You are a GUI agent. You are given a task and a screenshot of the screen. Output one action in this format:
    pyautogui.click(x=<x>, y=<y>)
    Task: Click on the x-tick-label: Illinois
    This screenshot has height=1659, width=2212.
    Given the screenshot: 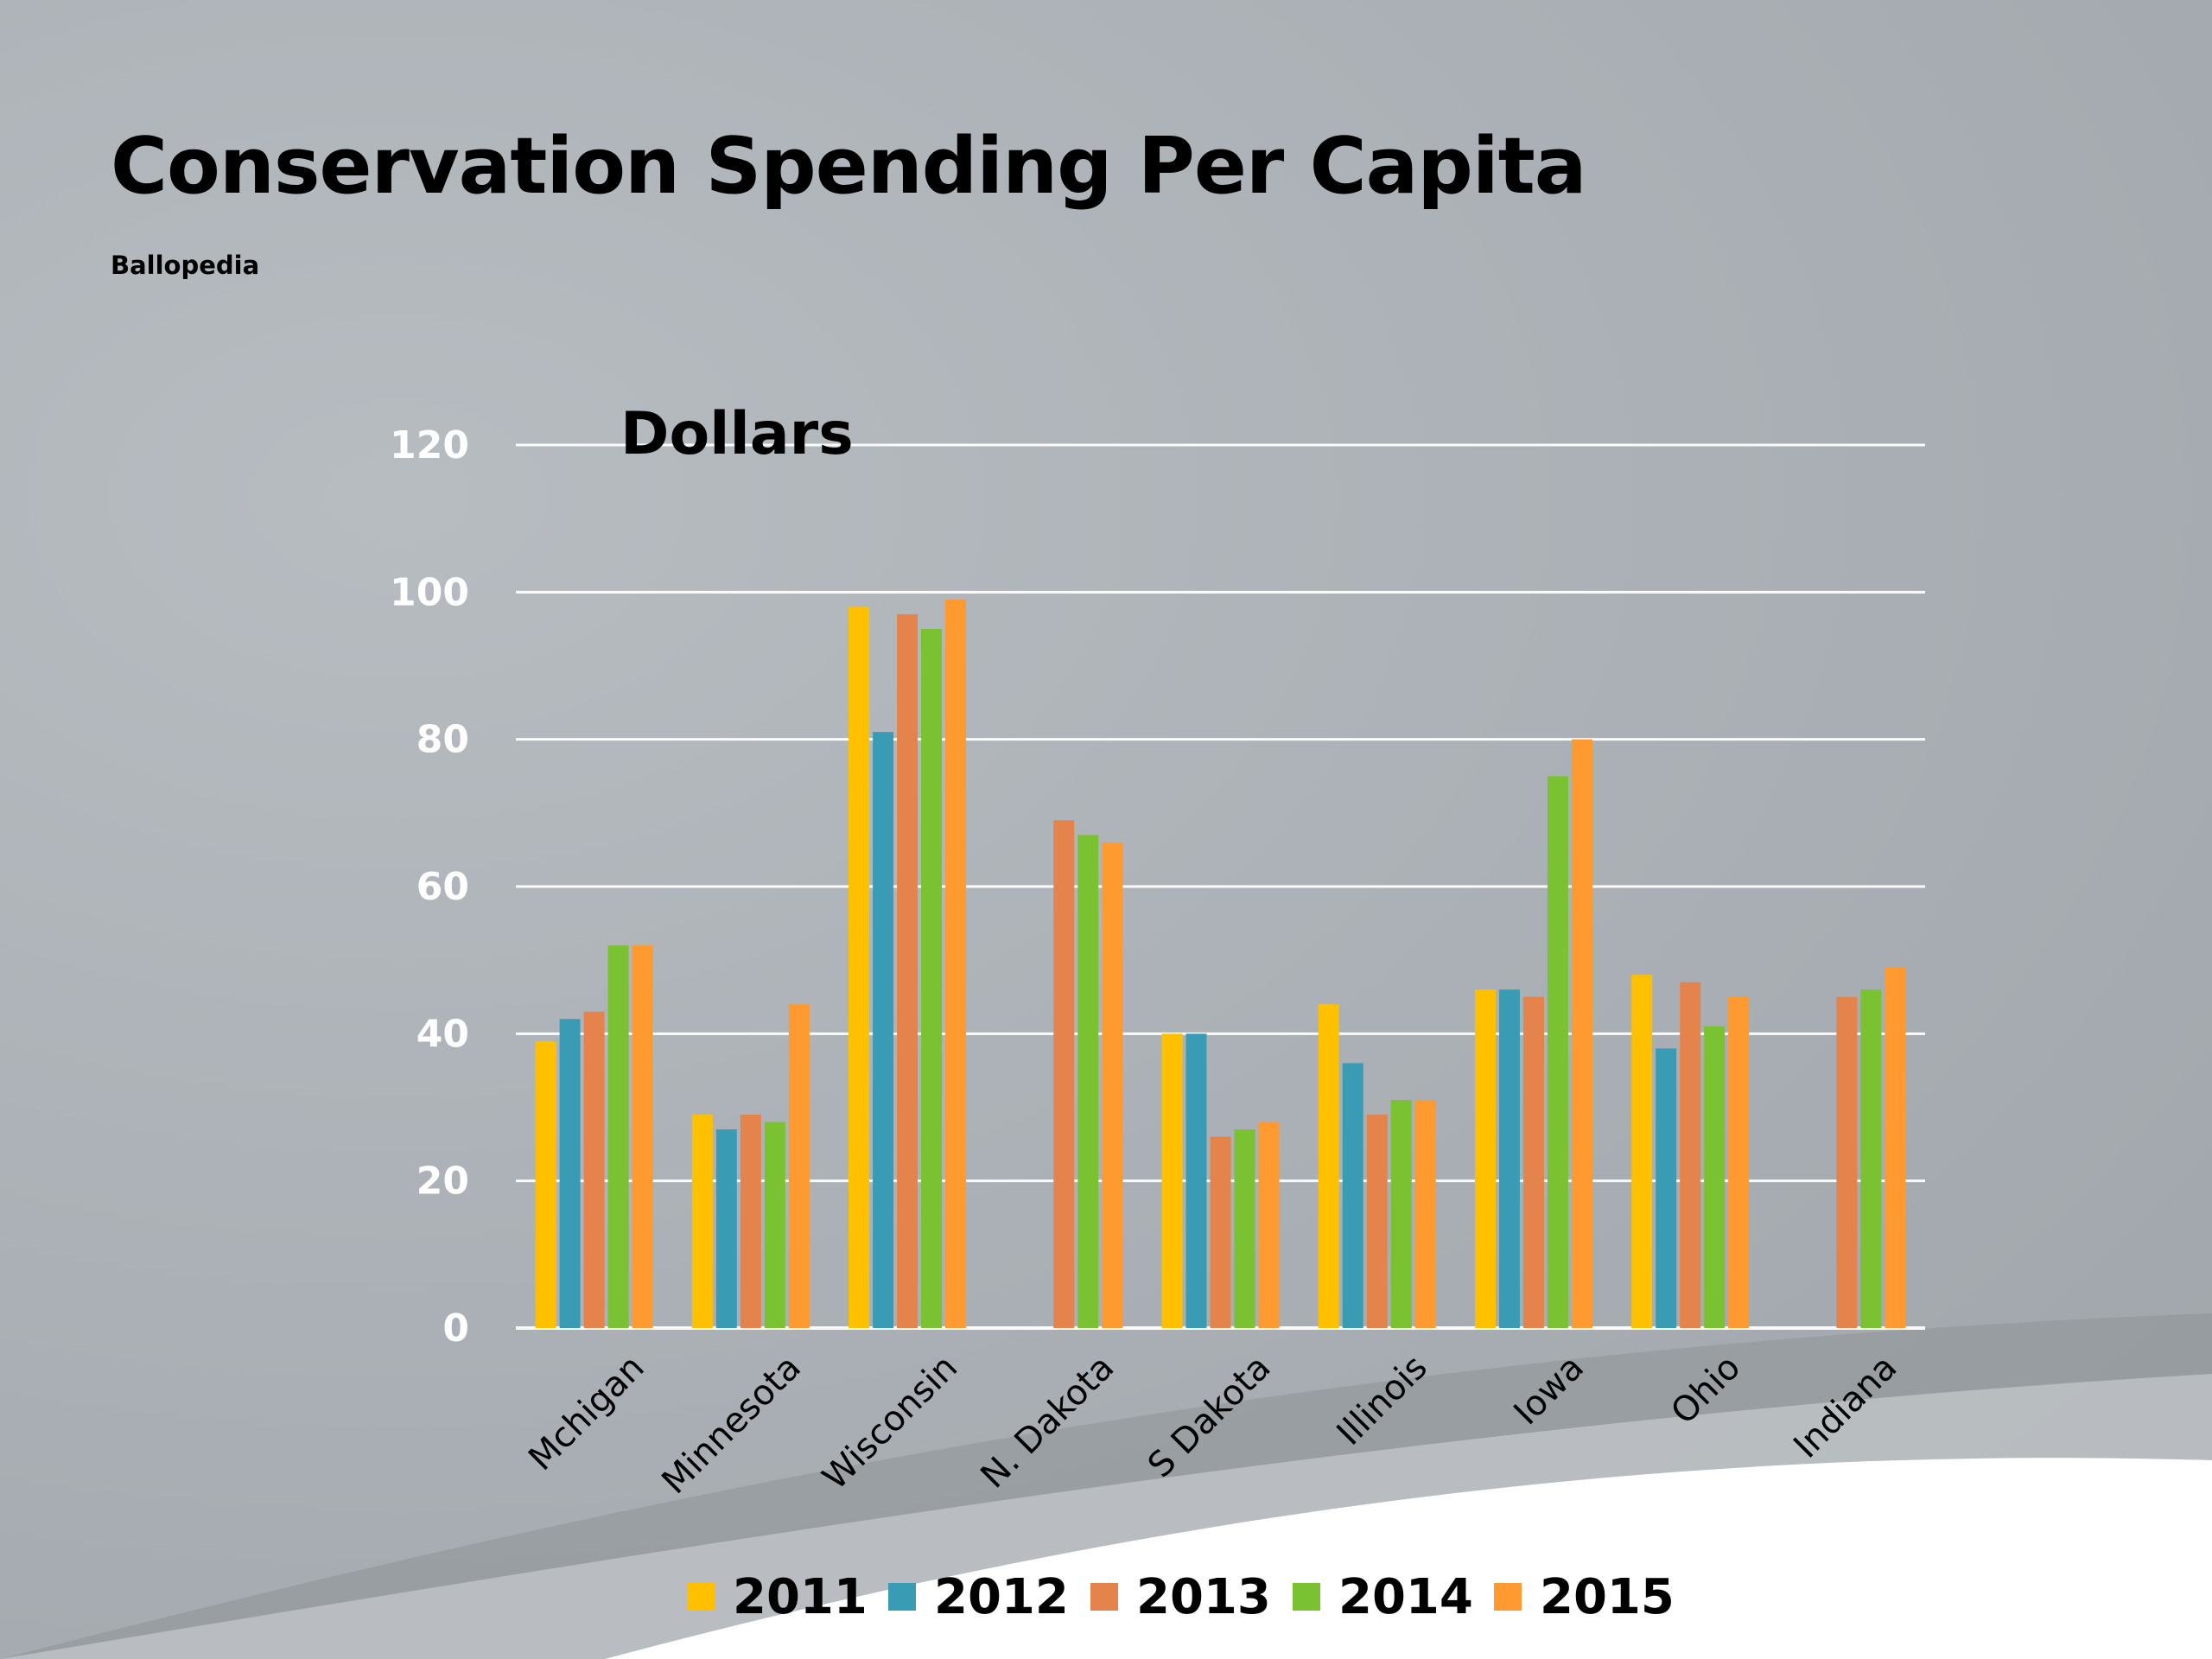 What is the action you would take?
    pyautogui.click(x=1382, y=1400)
    